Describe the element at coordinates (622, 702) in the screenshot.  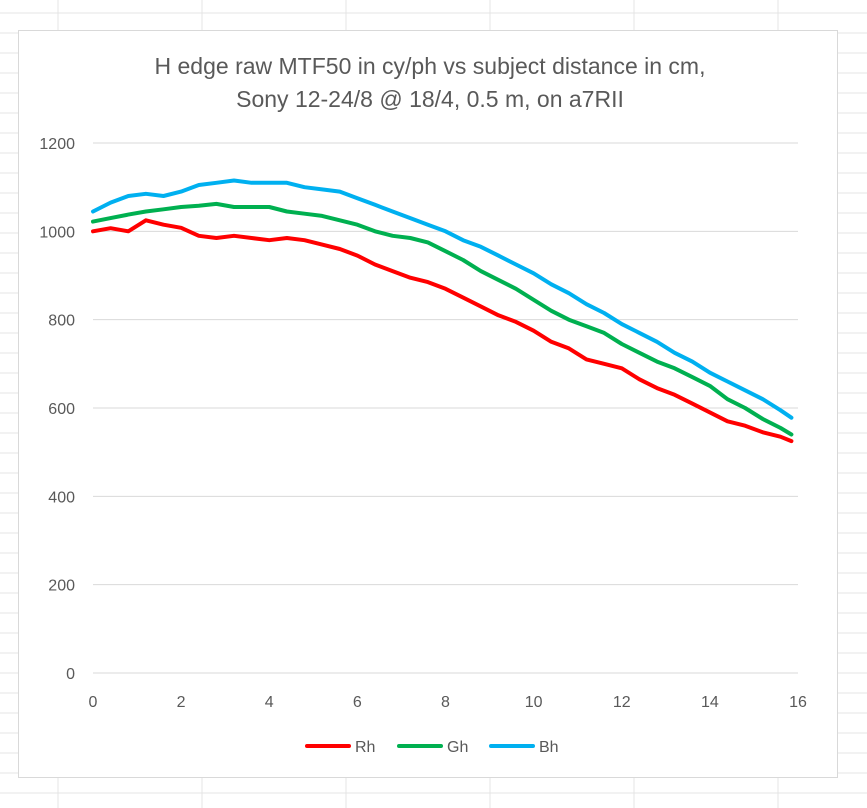
I see `x-tick-label: 12` at that location.